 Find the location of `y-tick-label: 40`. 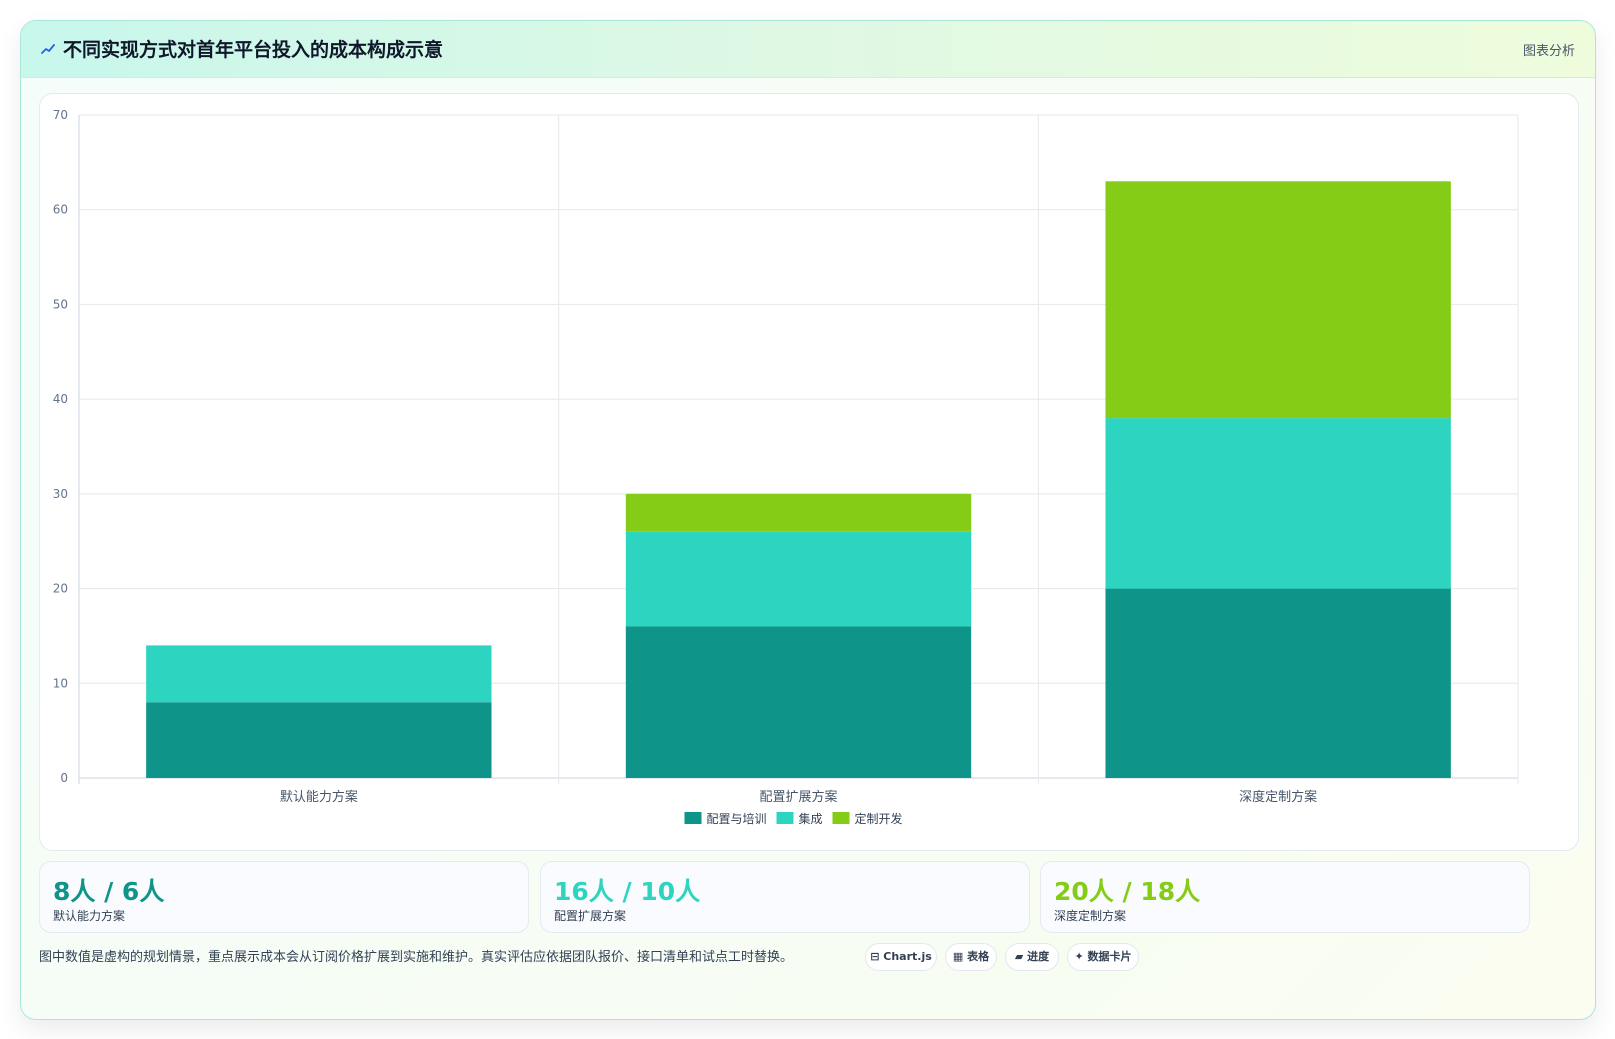

y-tick-label: 40 is located at coordinates (60, 399).